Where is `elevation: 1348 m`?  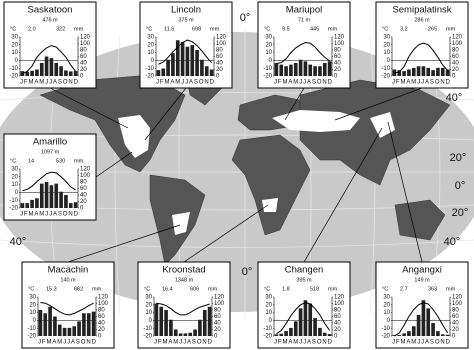
elevation: 1348 m is located at coordinates (184, 280).